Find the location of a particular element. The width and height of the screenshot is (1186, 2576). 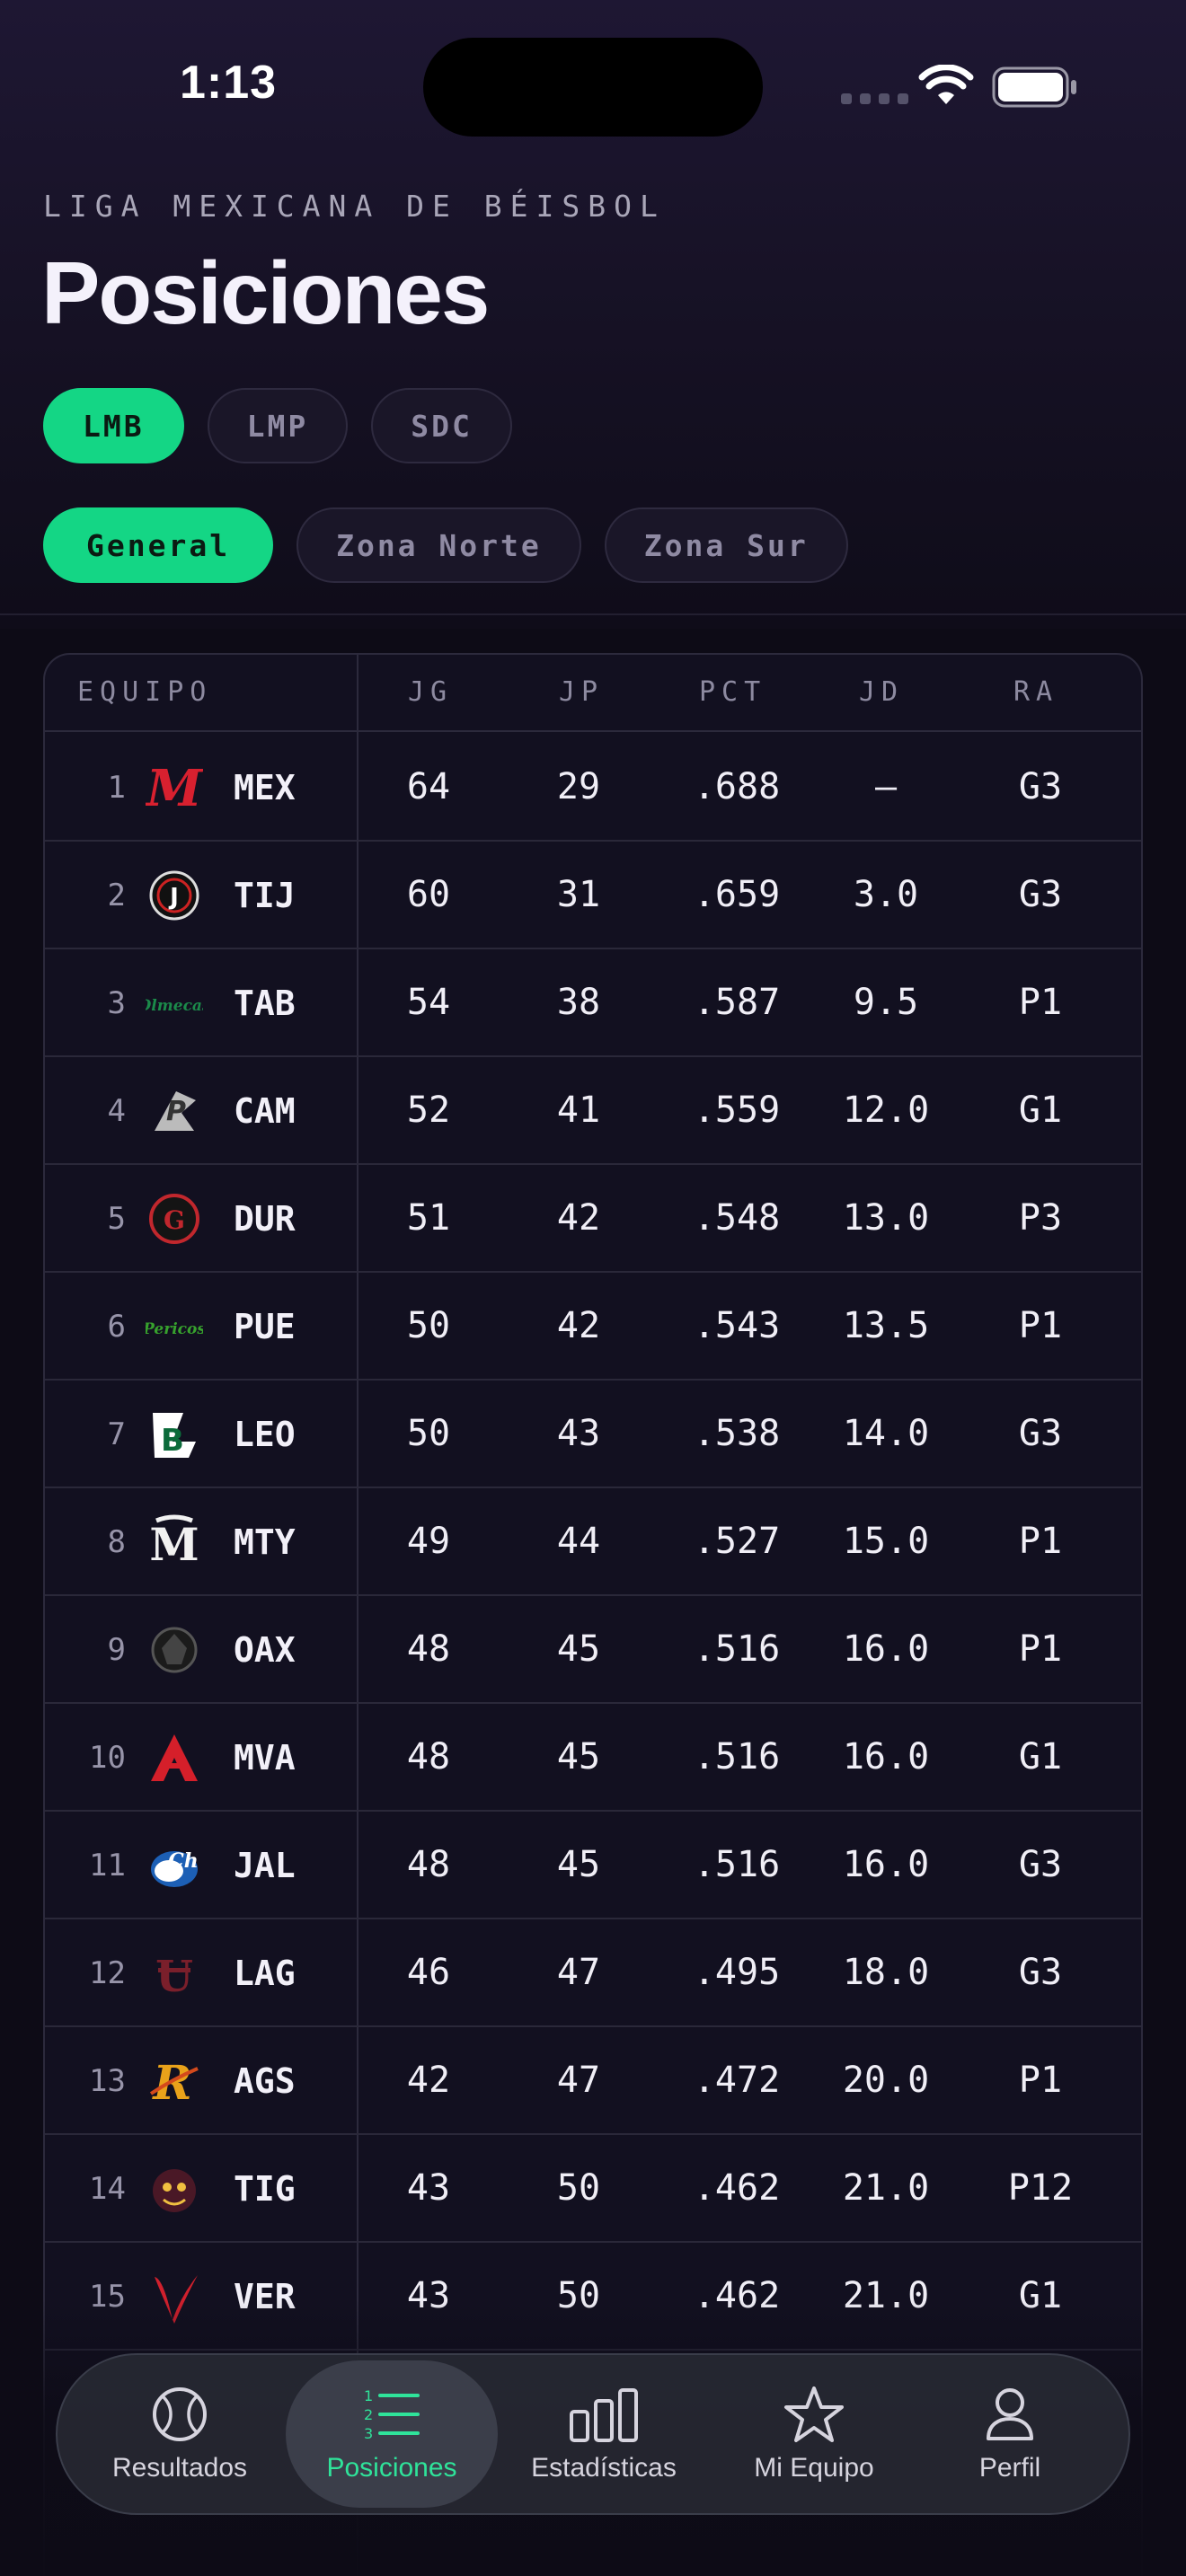

cell-jg: 43 is located at coordinates (428, 2188).